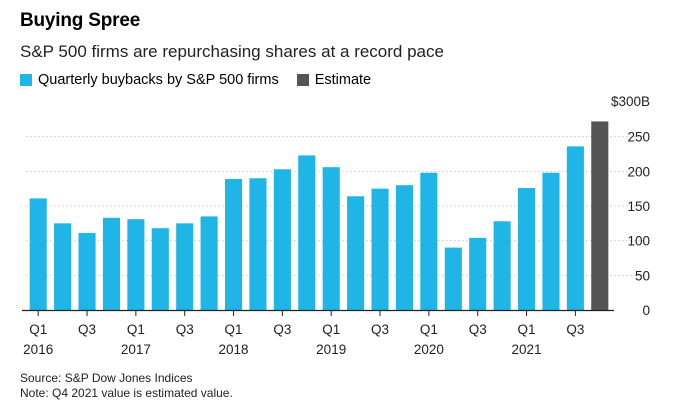 The image size is (680, 416). What do you see at coordinates (26, 80) in the screenshot?
I see `legend-swatch-actual` at bounding box center [26, 80].